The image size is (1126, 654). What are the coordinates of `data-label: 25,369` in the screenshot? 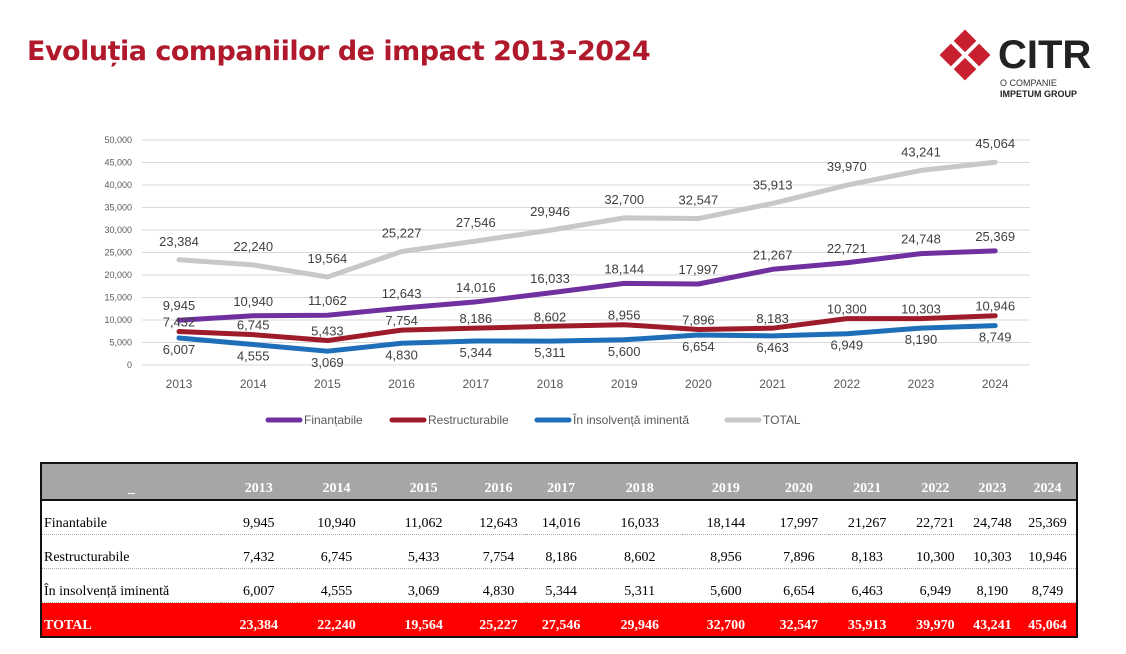 It's located at (995, 236).